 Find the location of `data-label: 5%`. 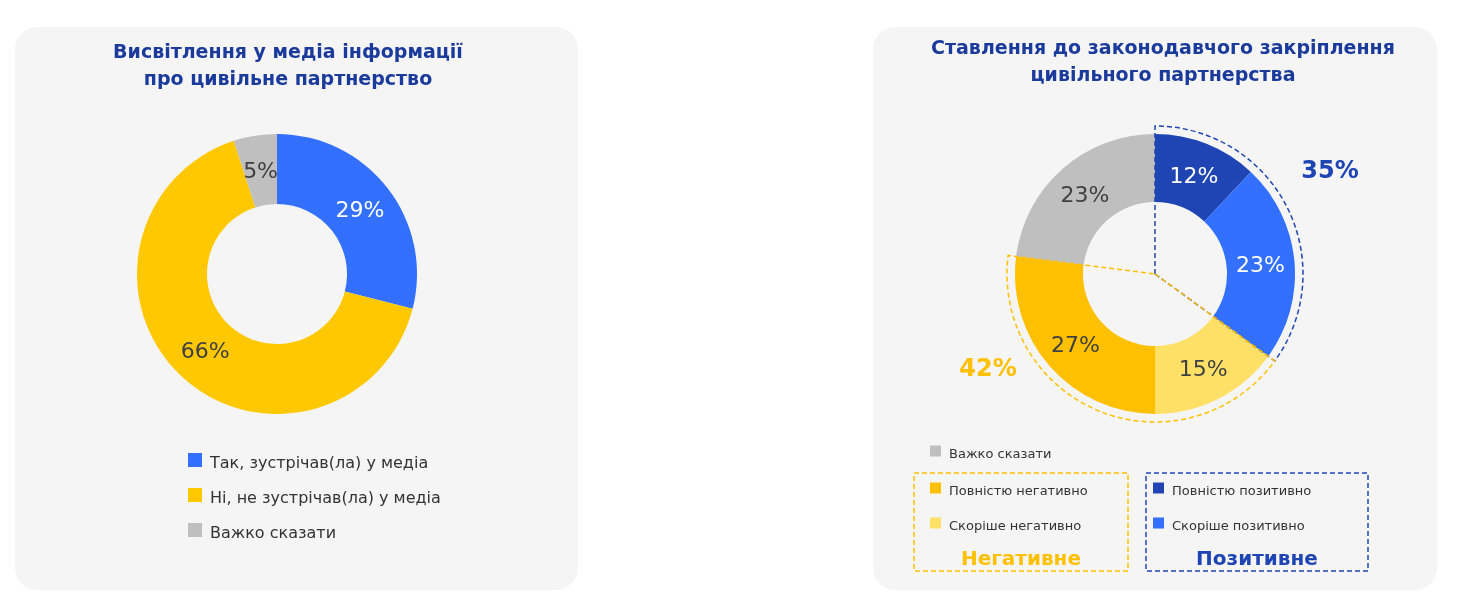

data-label: 5% is located at coordinates (261, 170).